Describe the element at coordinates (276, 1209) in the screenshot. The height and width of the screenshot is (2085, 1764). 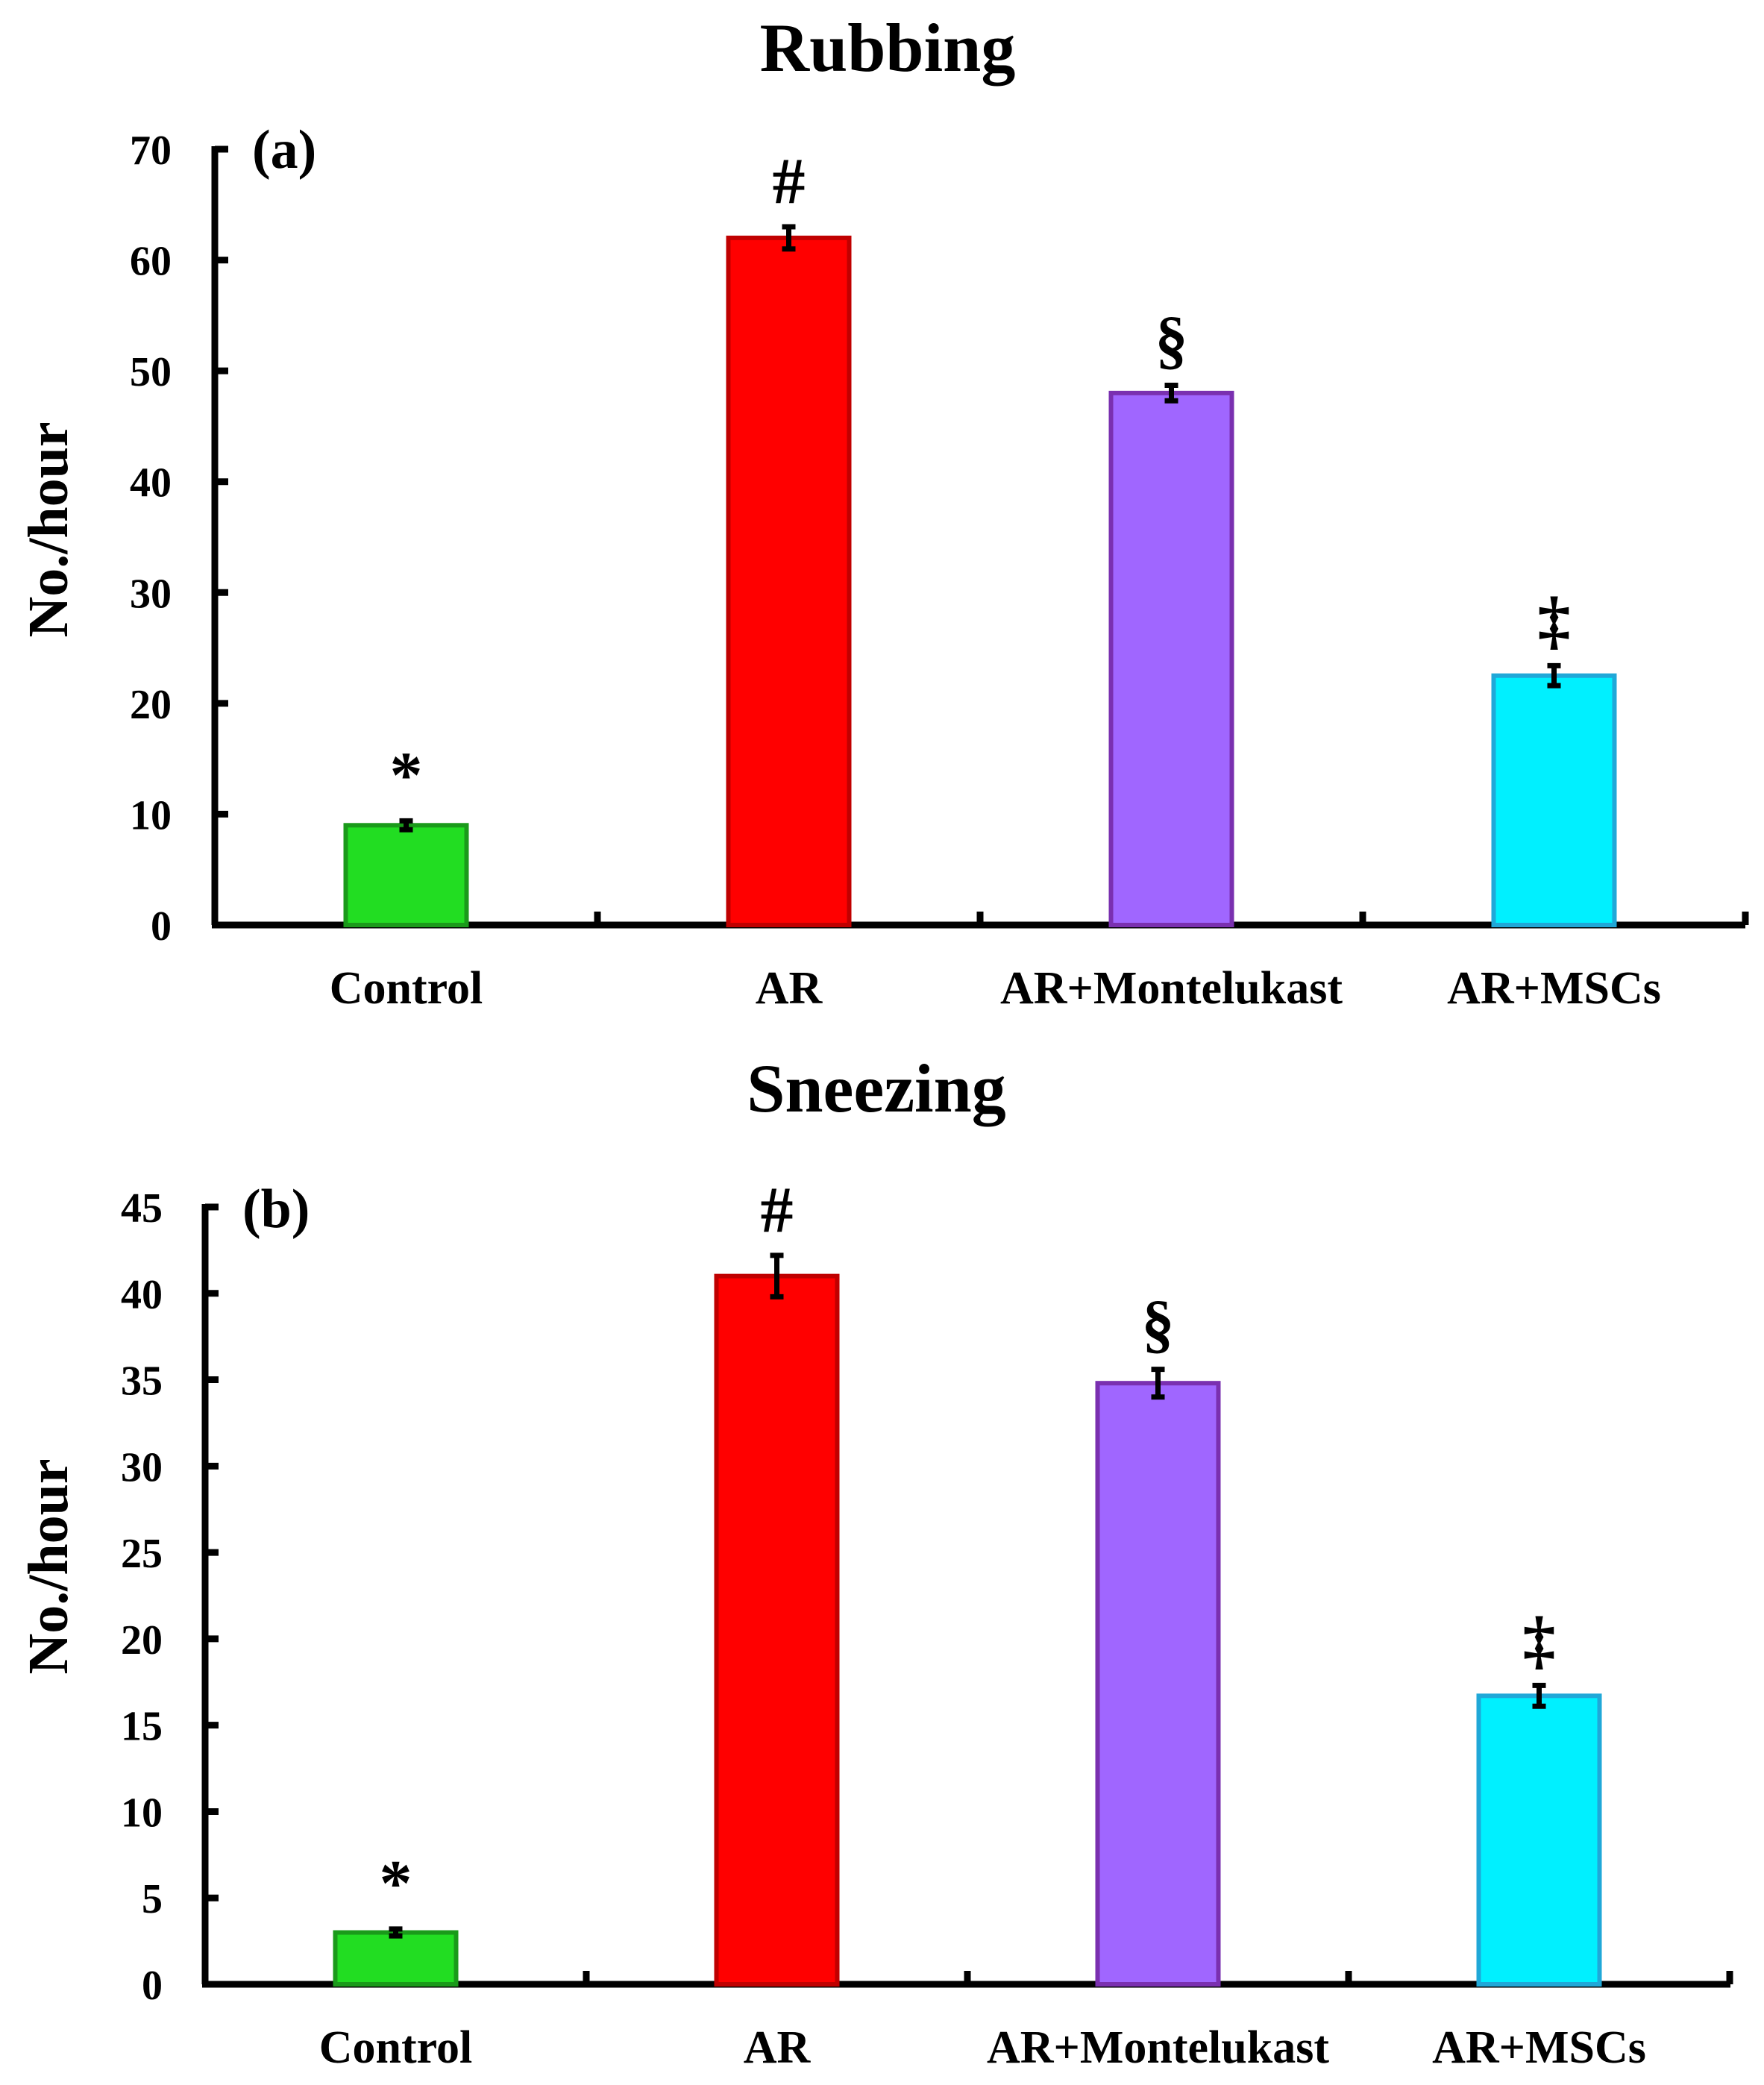
I see `panel-label: (b)` at that location.